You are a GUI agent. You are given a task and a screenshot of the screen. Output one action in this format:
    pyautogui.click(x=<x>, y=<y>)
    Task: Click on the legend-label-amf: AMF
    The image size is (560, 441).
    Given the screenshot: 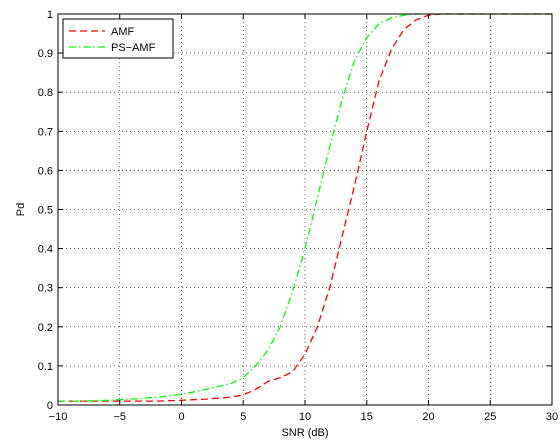 What is the action you would take?
    pyautogui.click(x=123, y=32)
    